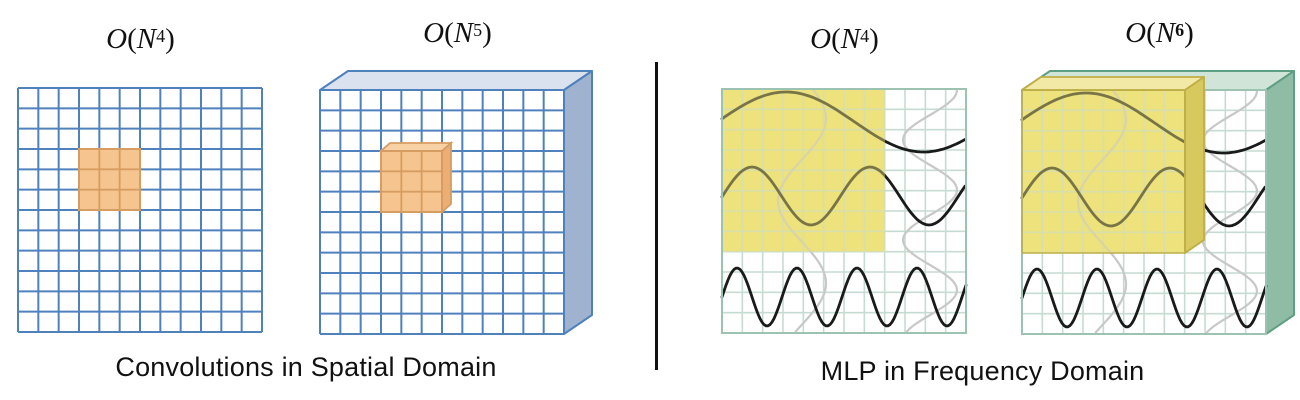 The width and height of the screenshot is (1300, 400). I want to click on caption-frequency-domain: MLP in Frequency Domain, so click(982, 371).